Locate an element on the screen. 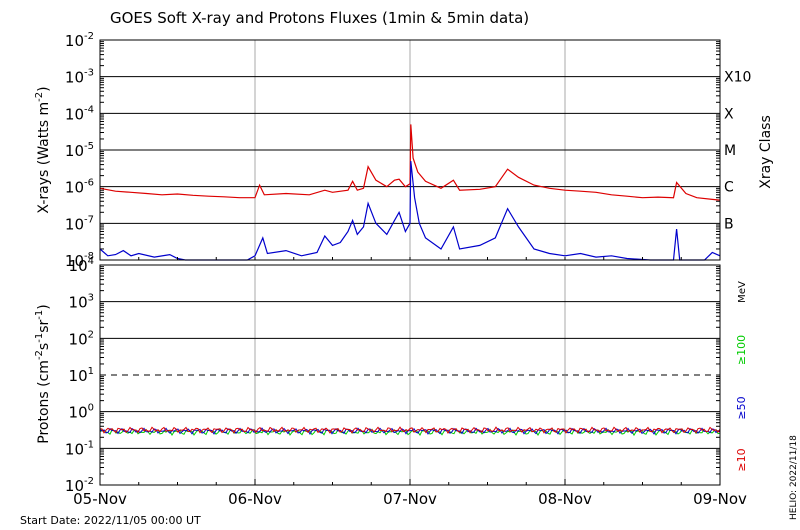 The image size is (800, 530). xray-y-tick-labels: 10-810-710-610-510-410-310-2 is located at coordinates (79, 150).